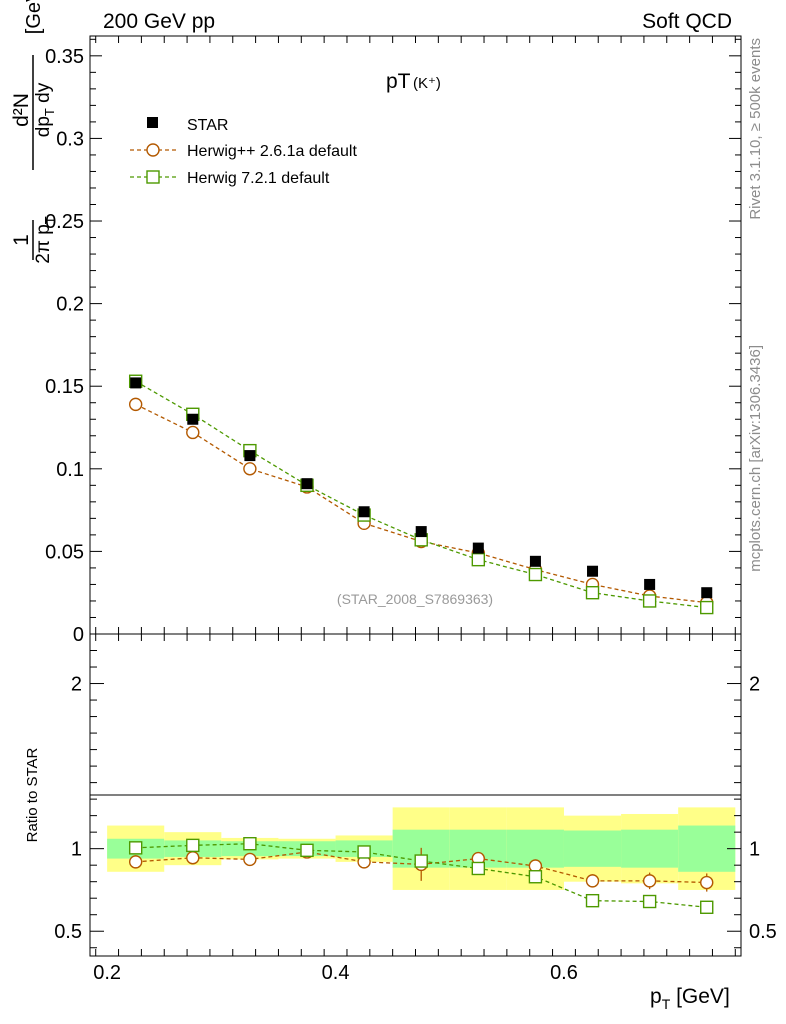  Describe the element at coordinates (32, 794) in the screenshot. I see `ratio-y-axis-label: Ratio to STAR` at that location.